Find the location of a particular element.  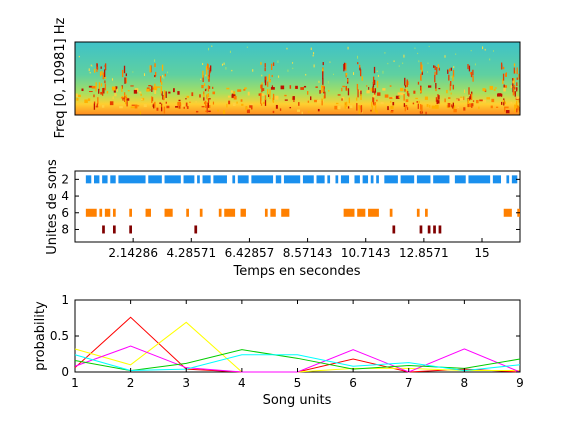

units-xlabel: Temps en secondes is located at coordinates (296, 271).